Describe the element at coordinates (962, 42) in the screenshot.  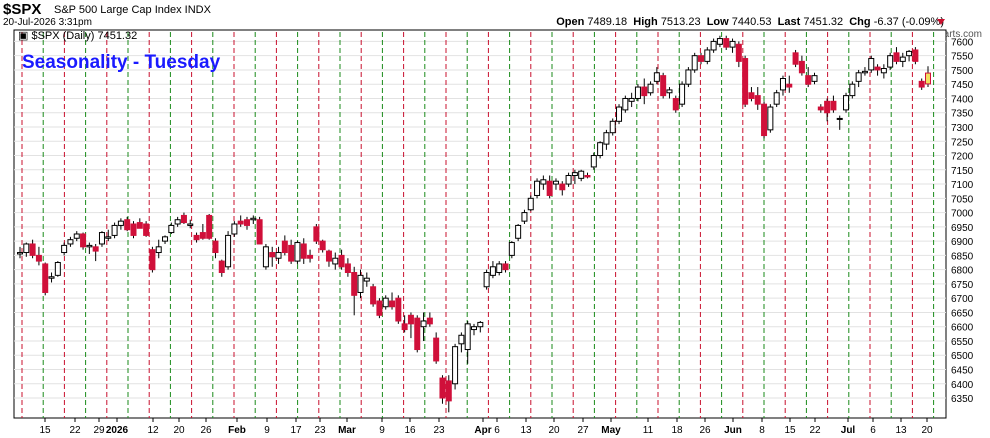
I see `y-tick-label: 7600` at that location.